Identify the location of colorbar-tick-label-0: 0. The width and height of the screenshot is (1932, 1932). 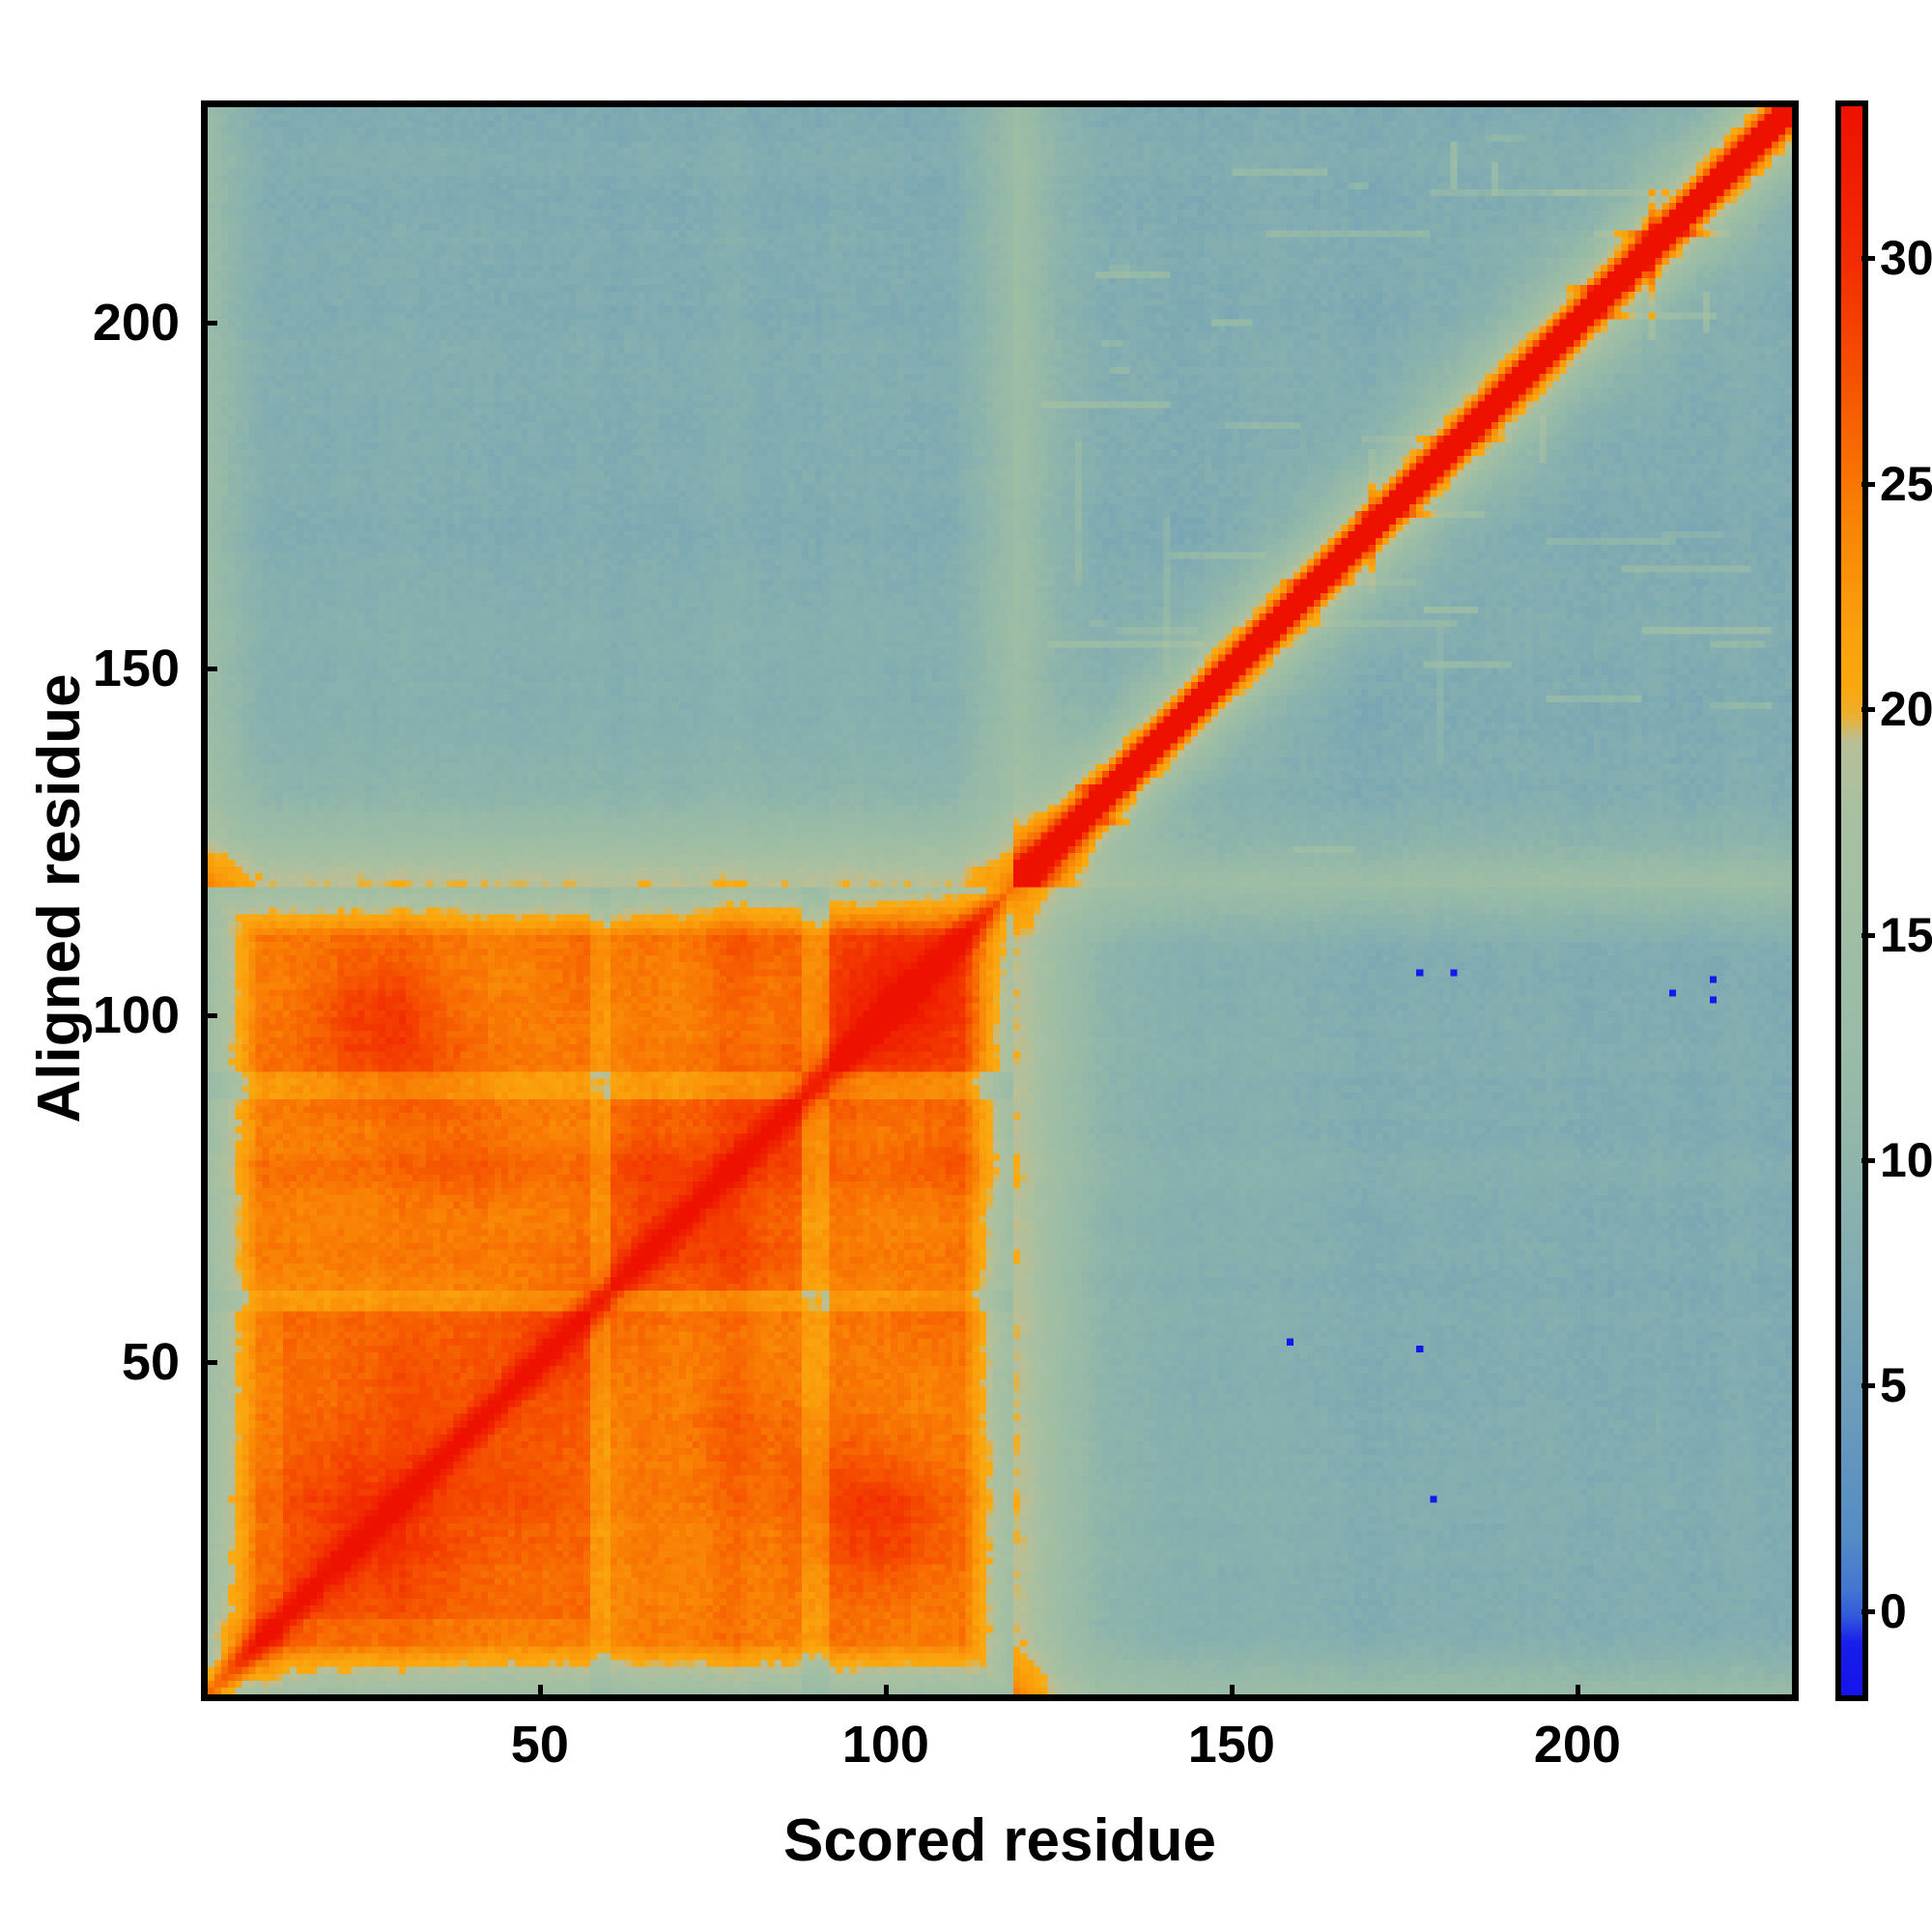
(1893, 1610).